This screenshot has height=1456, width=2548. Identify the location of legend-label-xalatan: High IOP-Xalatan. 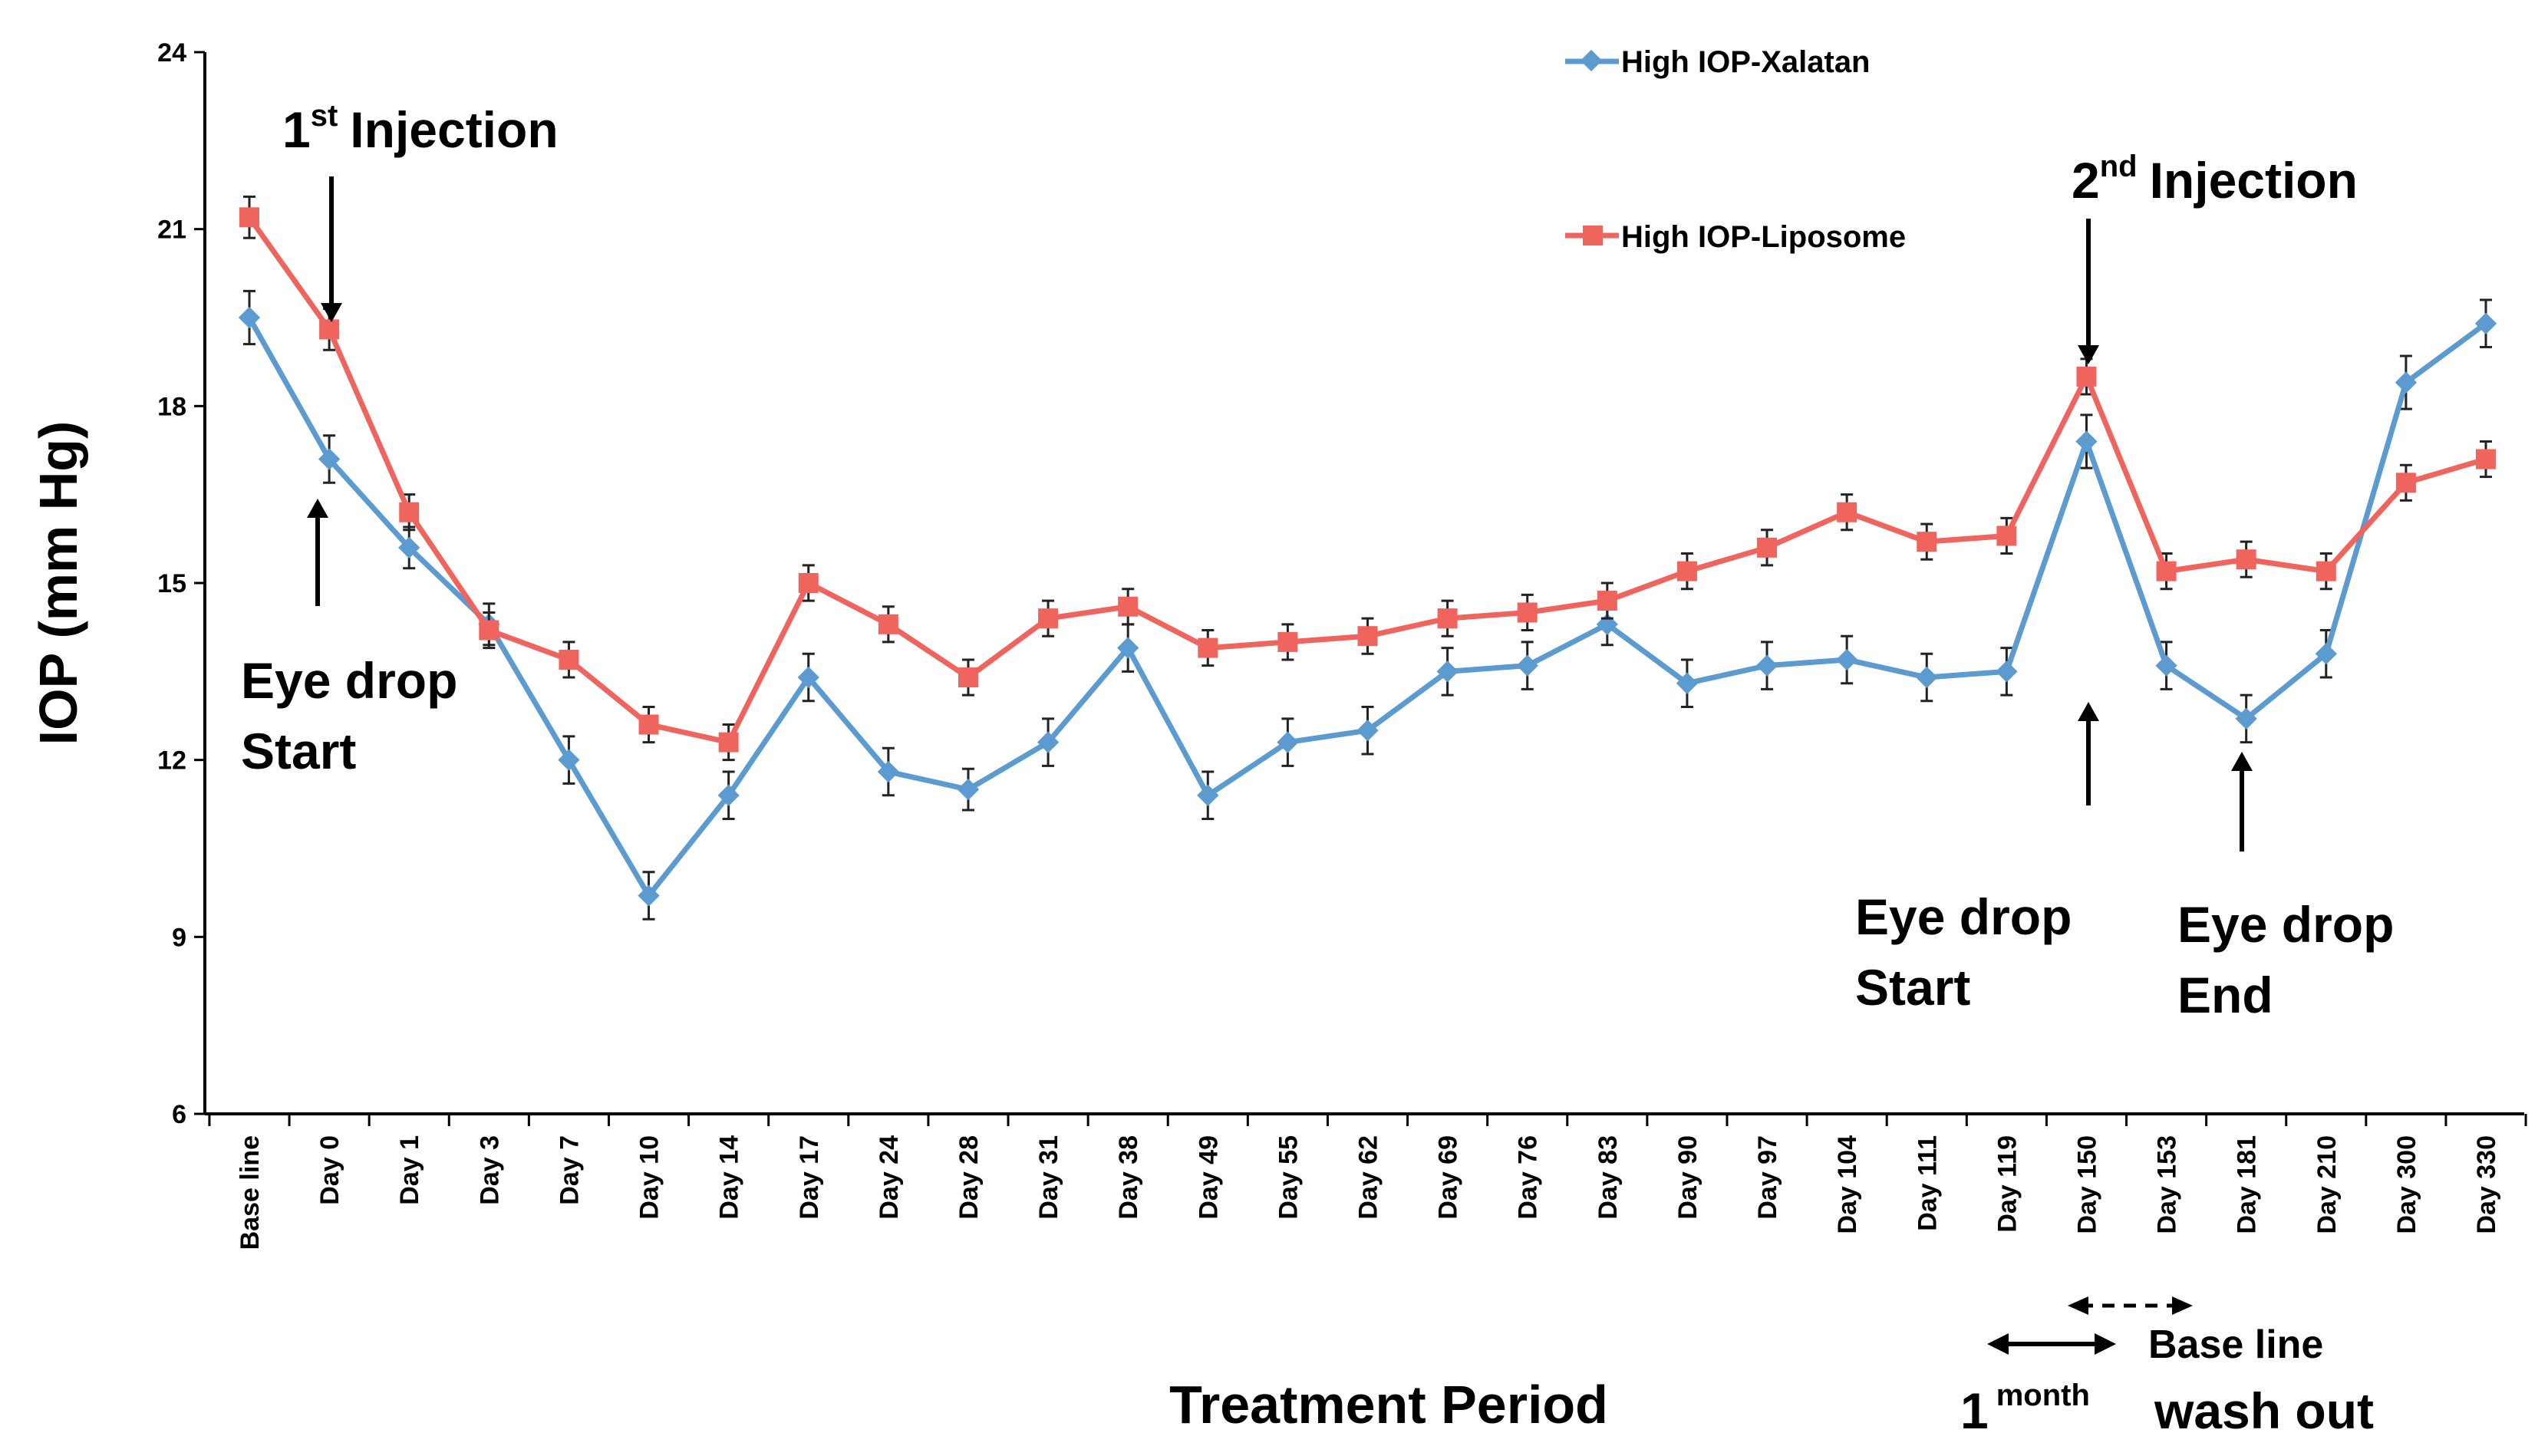
(1746, 62).